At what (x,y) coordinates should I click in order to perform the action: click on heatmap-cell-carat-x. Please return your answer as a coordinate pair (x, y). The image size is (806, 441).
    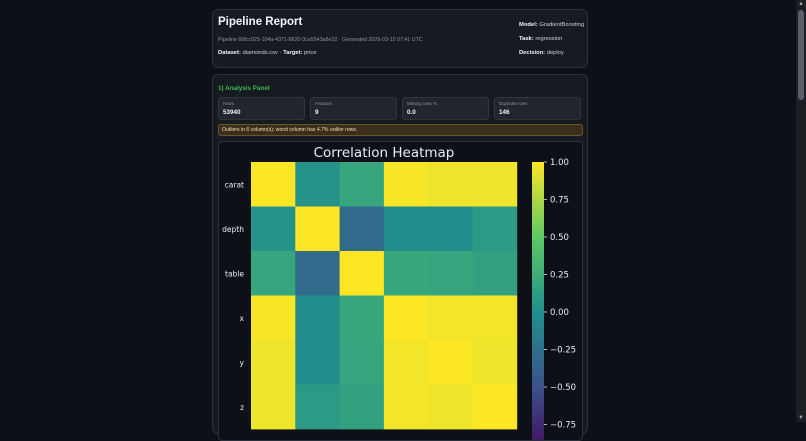
    Looking at the image, I should click on (406, 184).